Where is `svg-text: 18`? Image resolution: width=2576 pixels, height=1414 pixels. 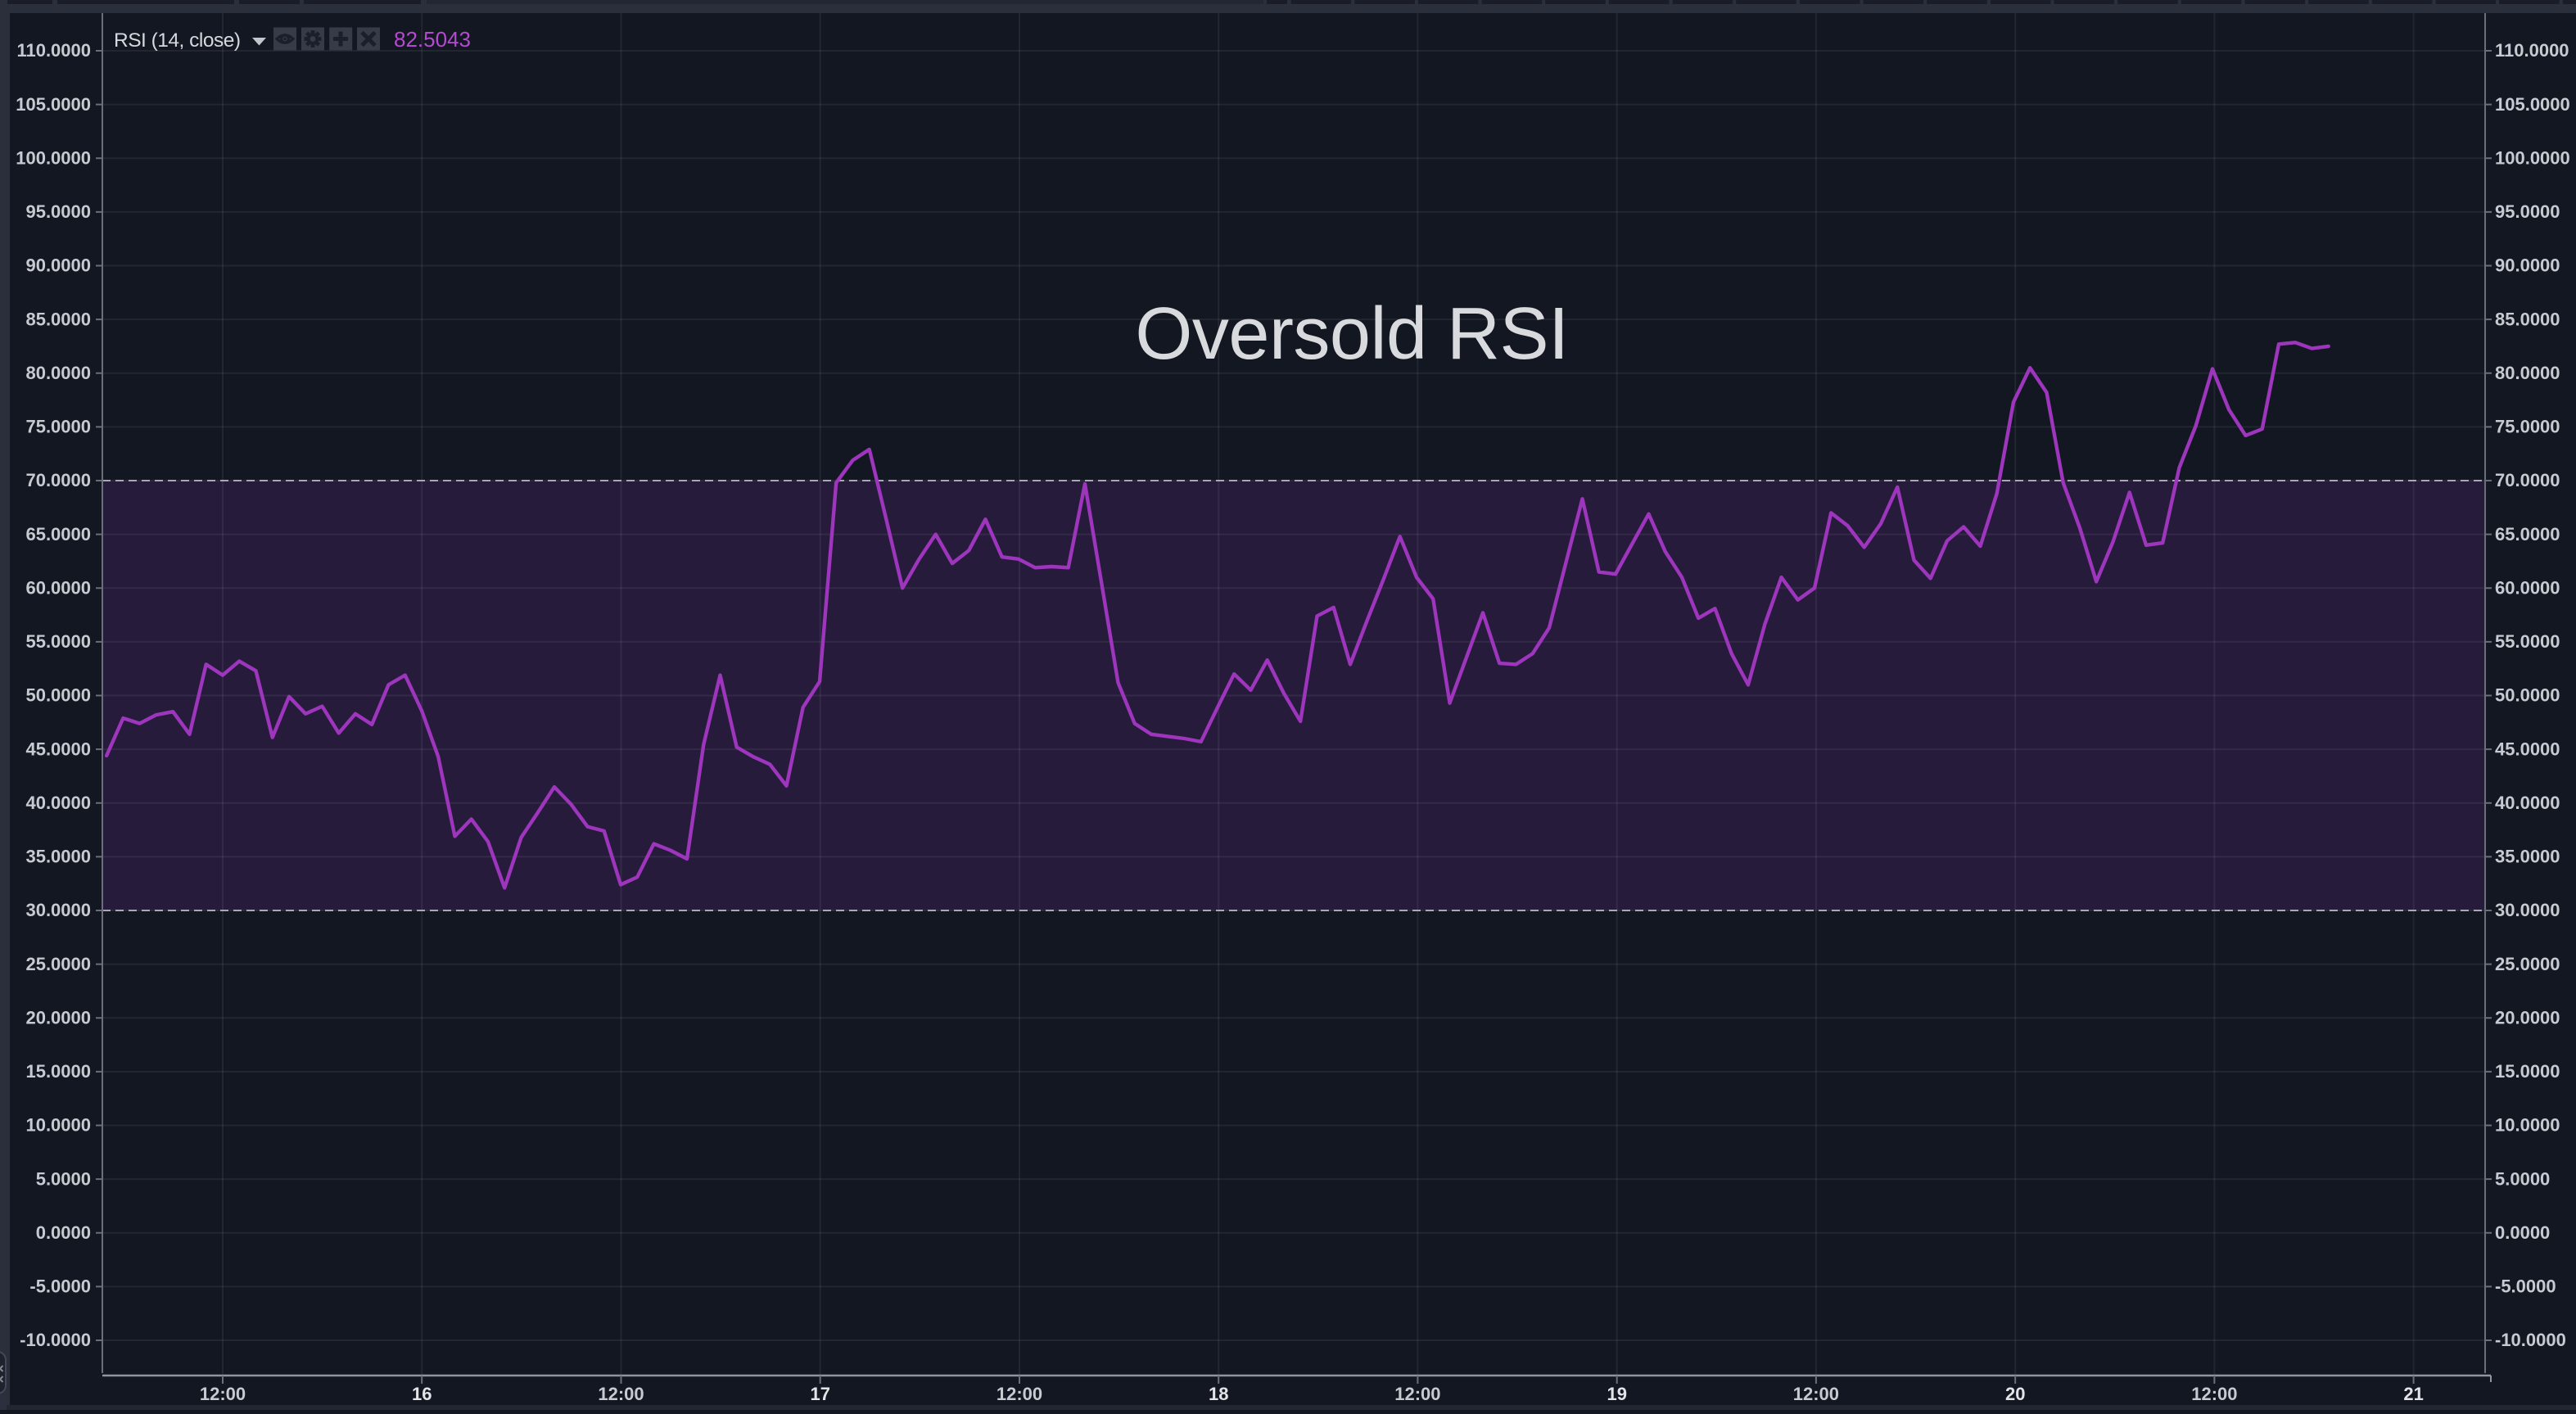 svg-text: 18 is located at coordinates (1218, 1394).